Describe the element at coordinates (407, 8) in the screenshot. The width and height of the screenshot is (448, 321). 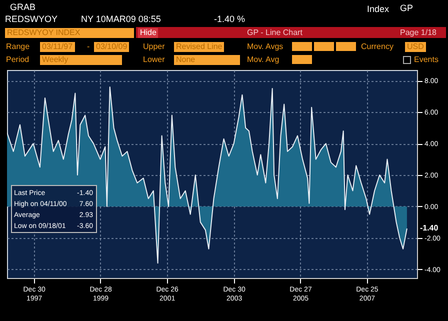
I see `text: GP` at that location.